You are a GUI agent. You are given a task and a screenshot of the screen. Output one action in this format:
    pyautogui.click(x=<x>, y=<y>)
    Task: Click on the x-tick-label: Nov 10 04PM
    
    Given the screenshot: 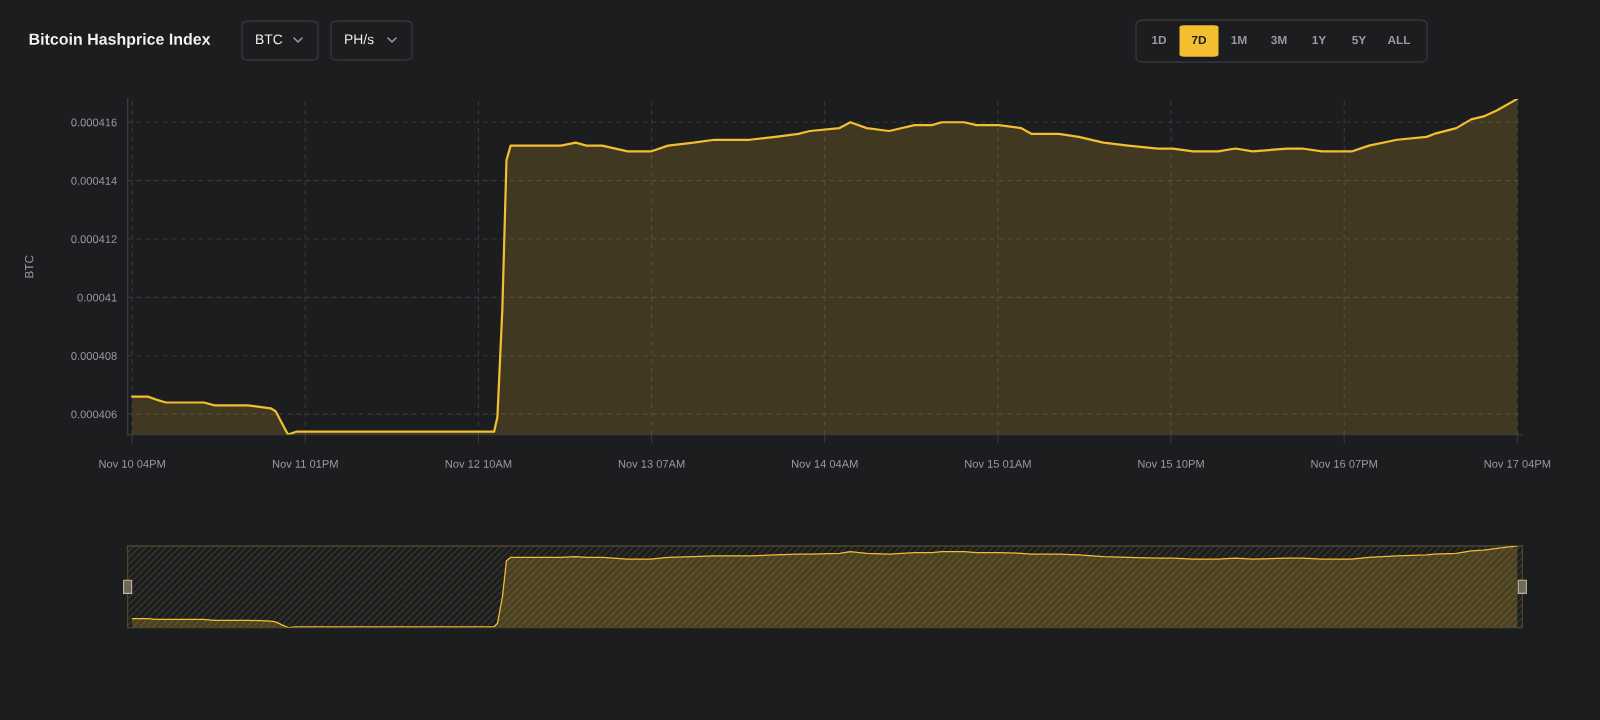 What is the action you would take?
    pyautogui.click(x=132, y=463)
    